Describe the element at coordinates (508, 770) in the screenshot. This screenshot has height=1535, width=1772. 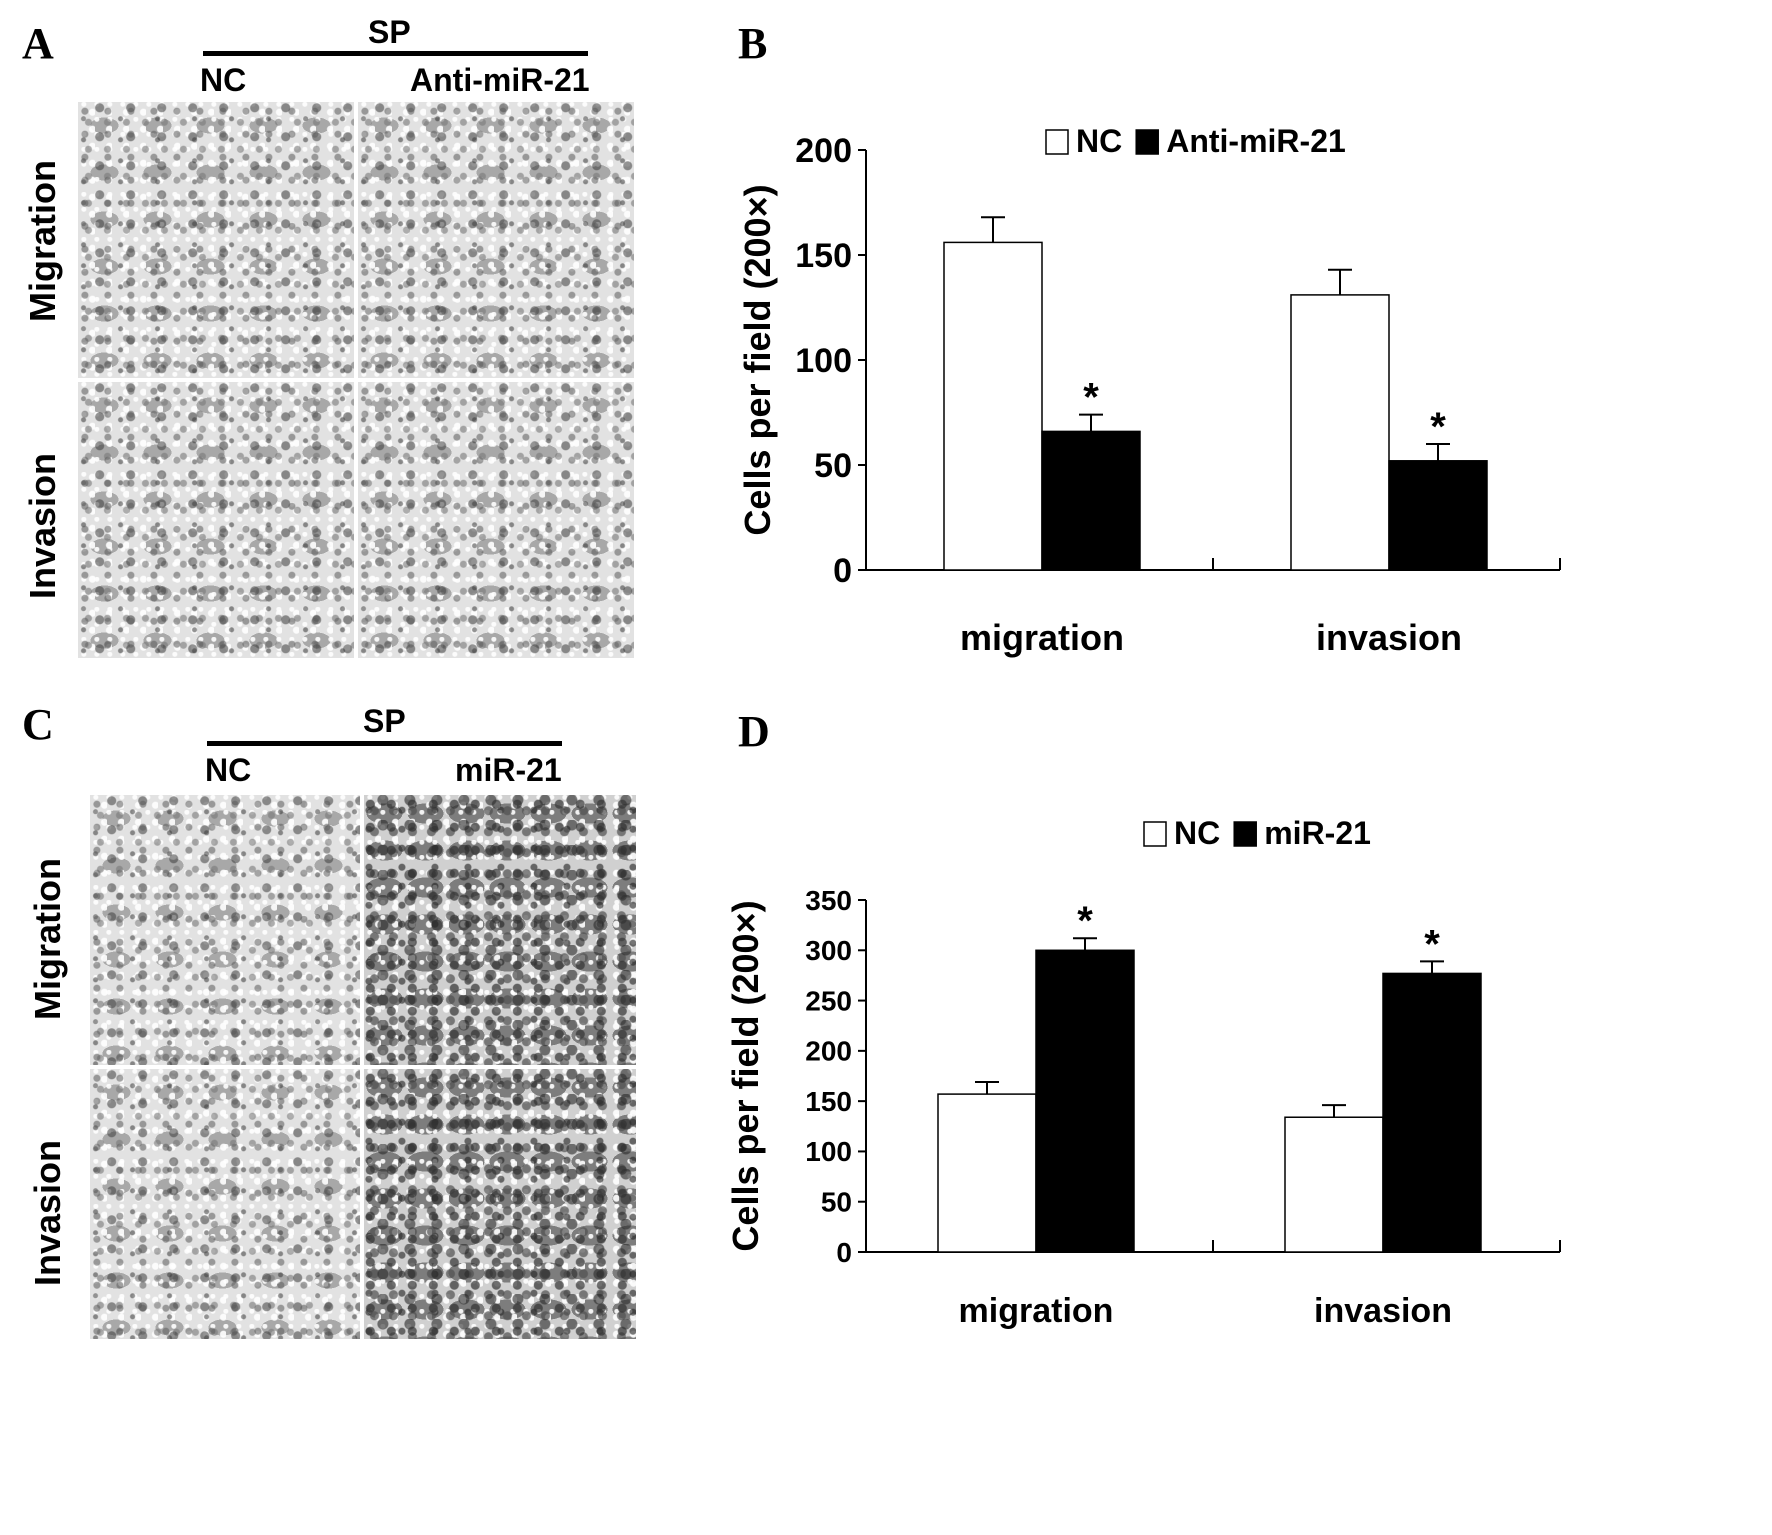
I see `panel-c-col-mir21: miR-21` at that location.